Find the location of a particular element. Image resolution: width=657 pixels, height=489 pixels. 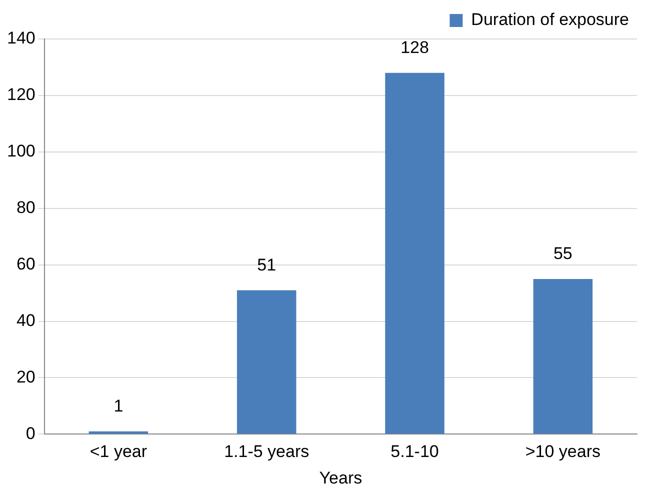

x-axis-title: Years is located at coordinates (340, 478).